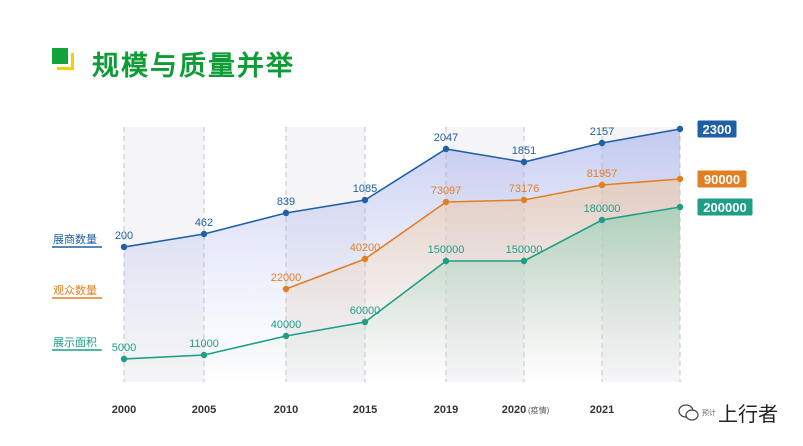 The width and height of the screenshot is (803, 446). I want to click on watermark: 预计 上行者, so click(728, 412).